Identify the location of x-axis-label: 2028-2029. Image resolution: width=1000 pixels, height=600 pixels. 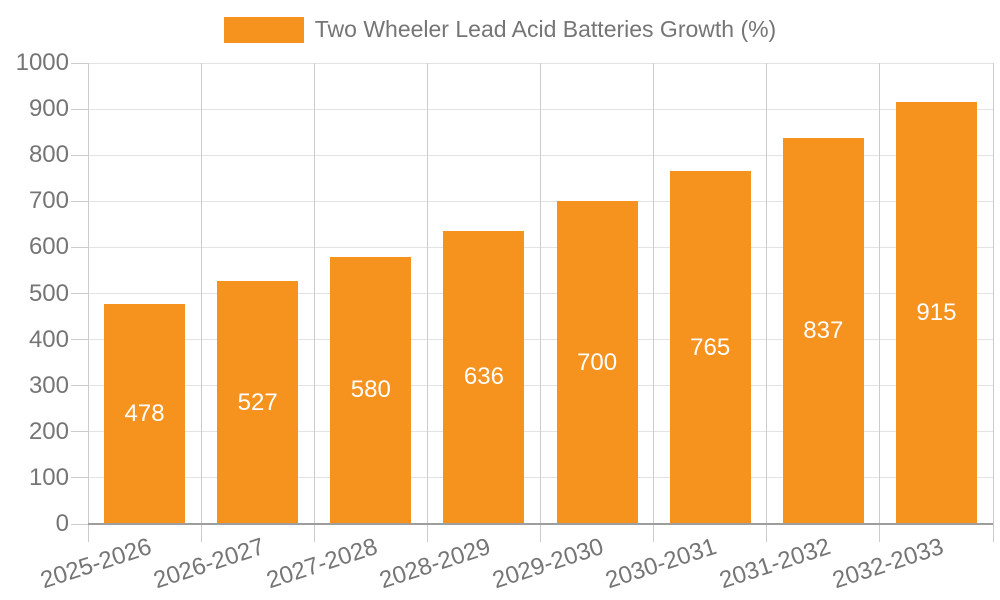
(435, 564).